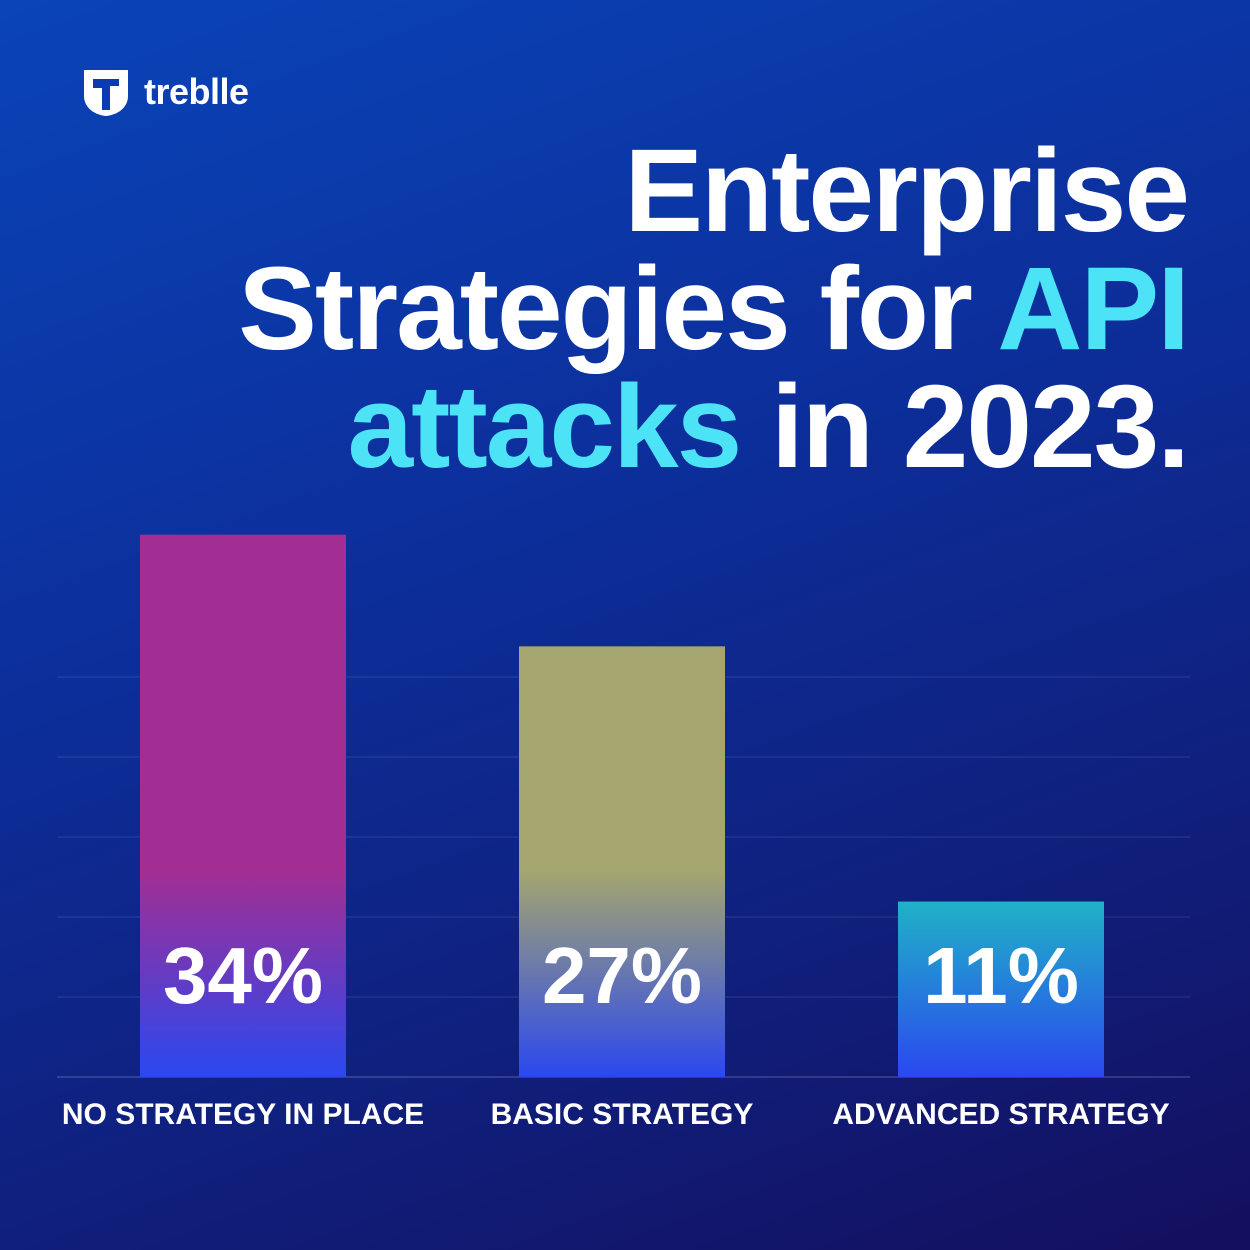  What do you see at coordinates (196, 91) in the screenshot?
I see `brand-name: treblle` at bounding box center [196, 91].